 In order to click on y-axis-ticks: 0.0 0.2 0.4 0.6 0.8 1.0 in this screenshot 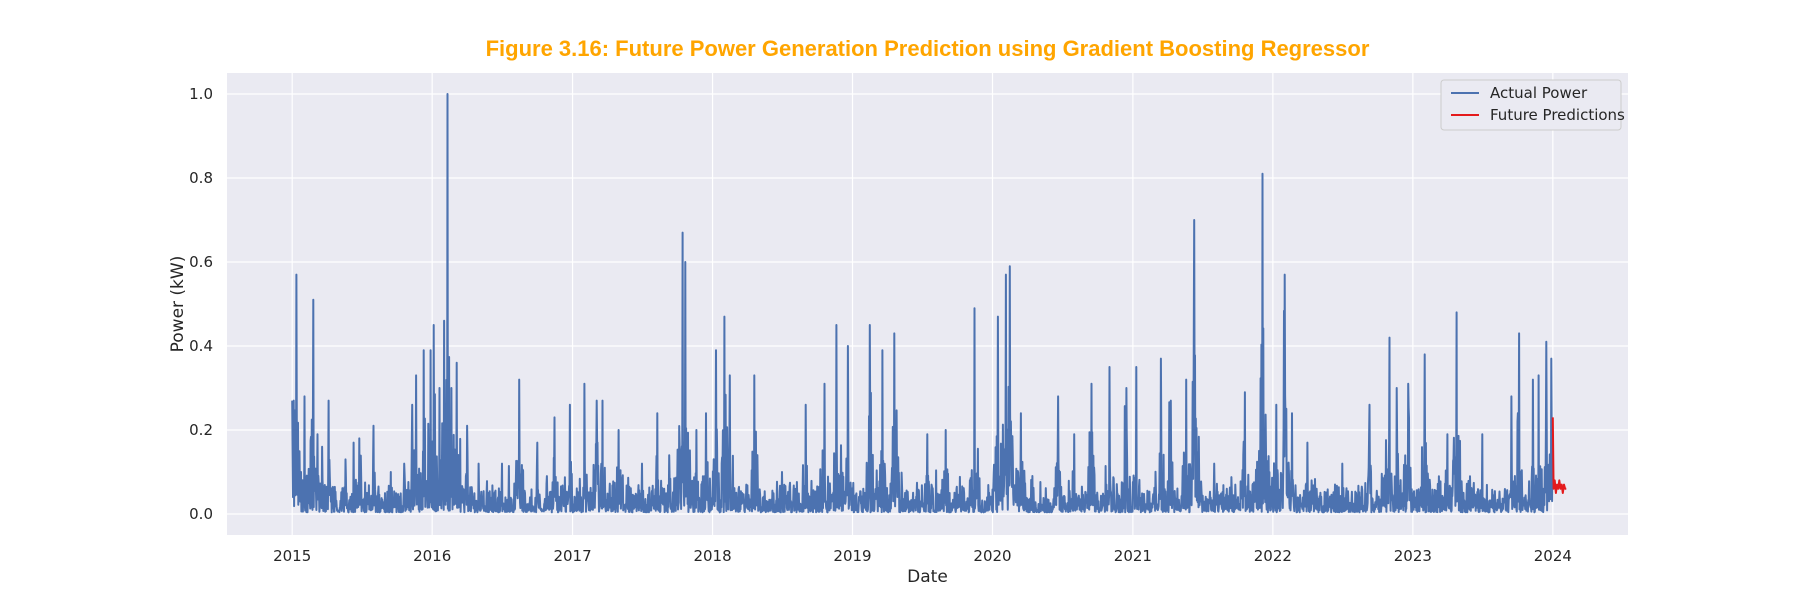, I will do `click(201, 304)`.